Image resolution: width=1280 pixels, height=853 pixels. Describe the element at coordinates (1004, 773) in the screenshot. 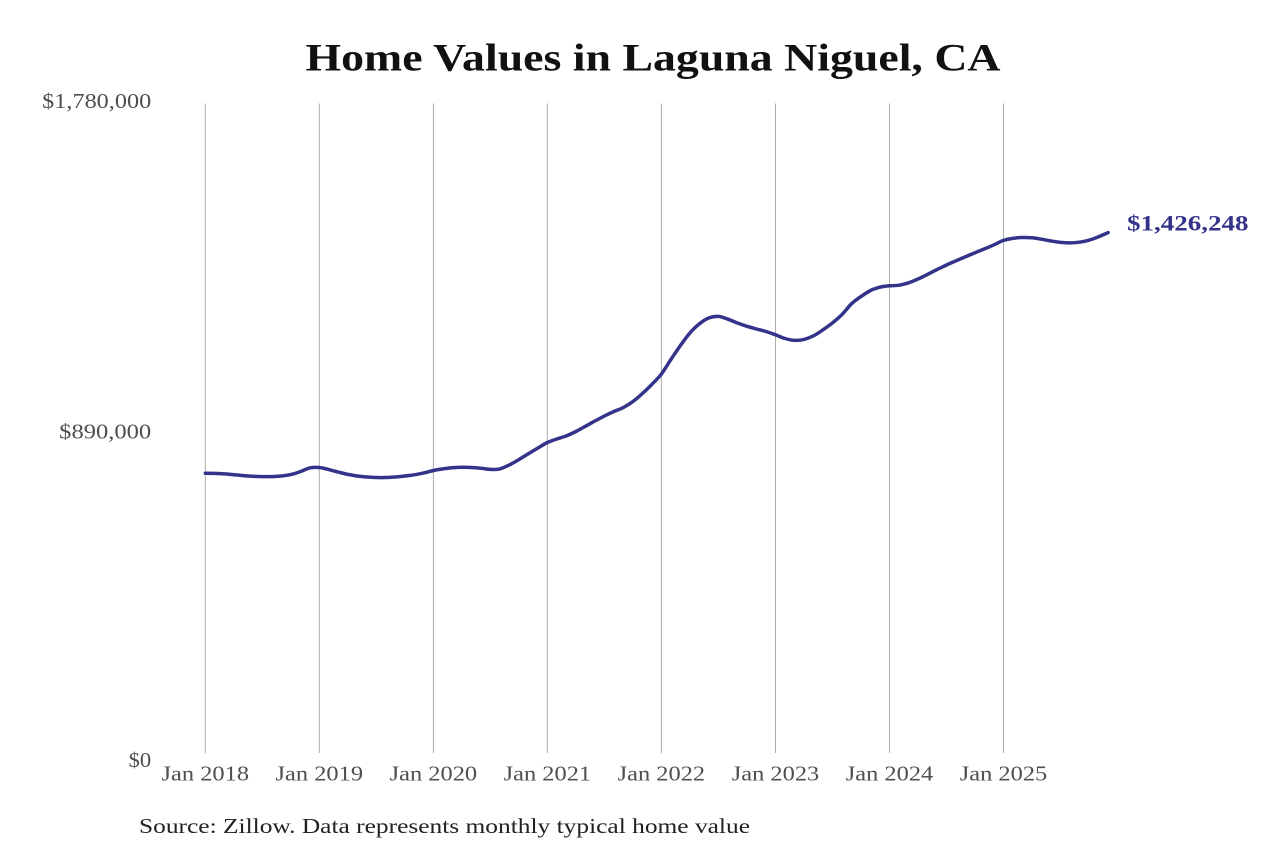

I see `svg-text: Jan 2025` at that location.